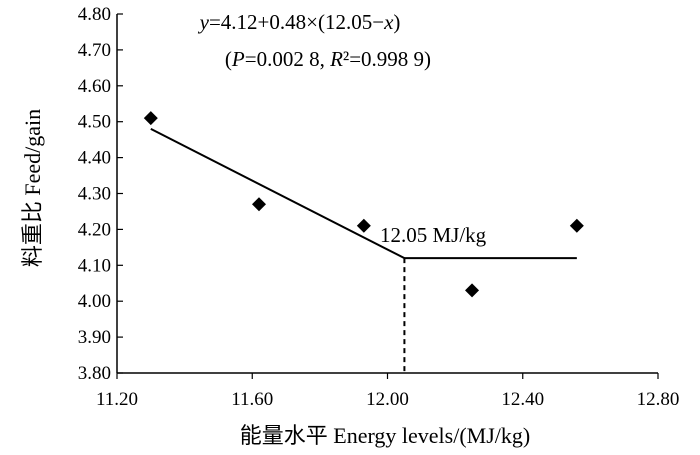  I want to click on fit-line-descending, so click(277, 193).